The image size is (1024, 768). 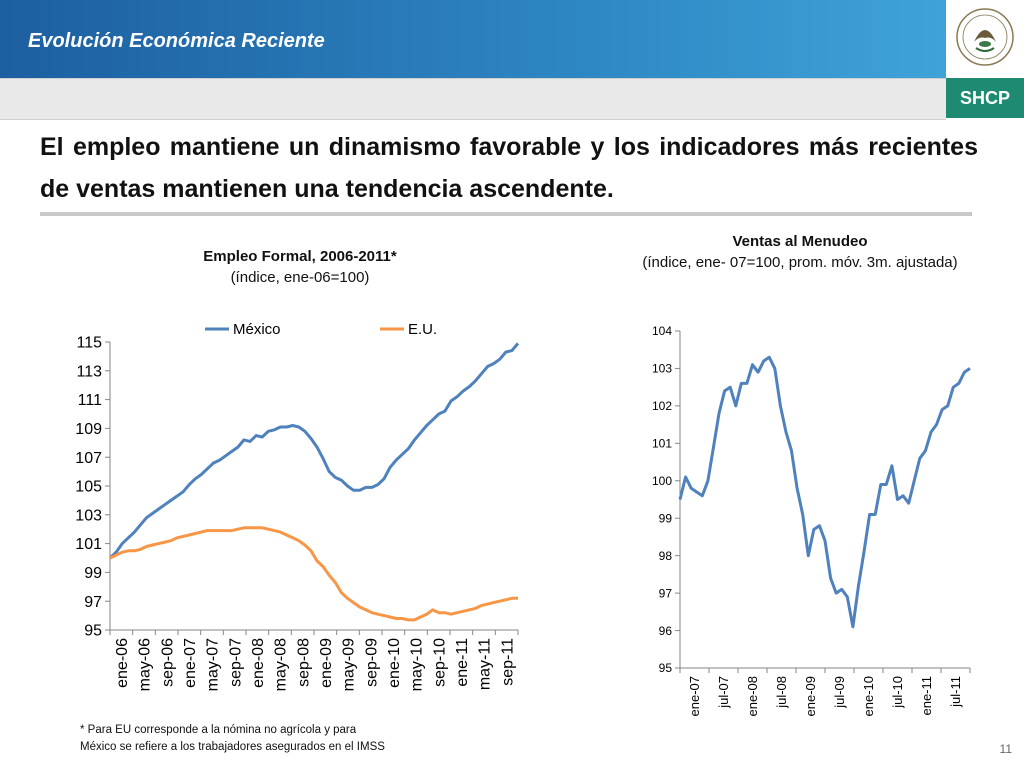 What do you see at coordinates (321, 329) in the screenshot?
I see `chart1-legend: México E.U.` at bounding box center [321, 329].